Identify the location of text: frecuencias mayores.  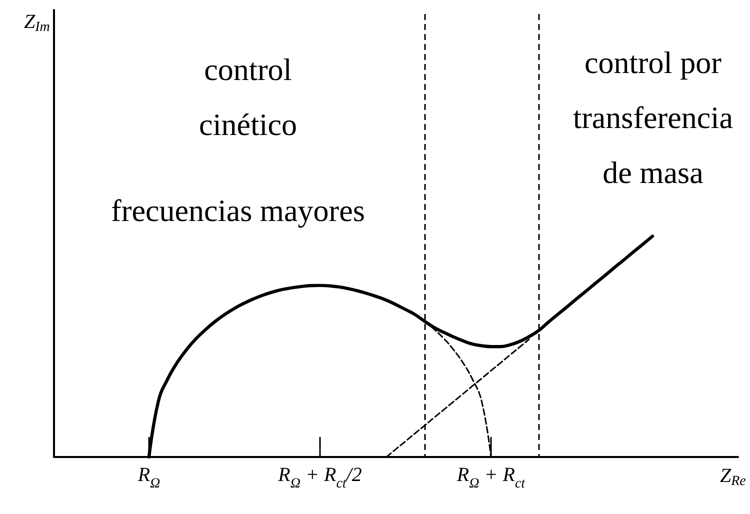
(238, 211).